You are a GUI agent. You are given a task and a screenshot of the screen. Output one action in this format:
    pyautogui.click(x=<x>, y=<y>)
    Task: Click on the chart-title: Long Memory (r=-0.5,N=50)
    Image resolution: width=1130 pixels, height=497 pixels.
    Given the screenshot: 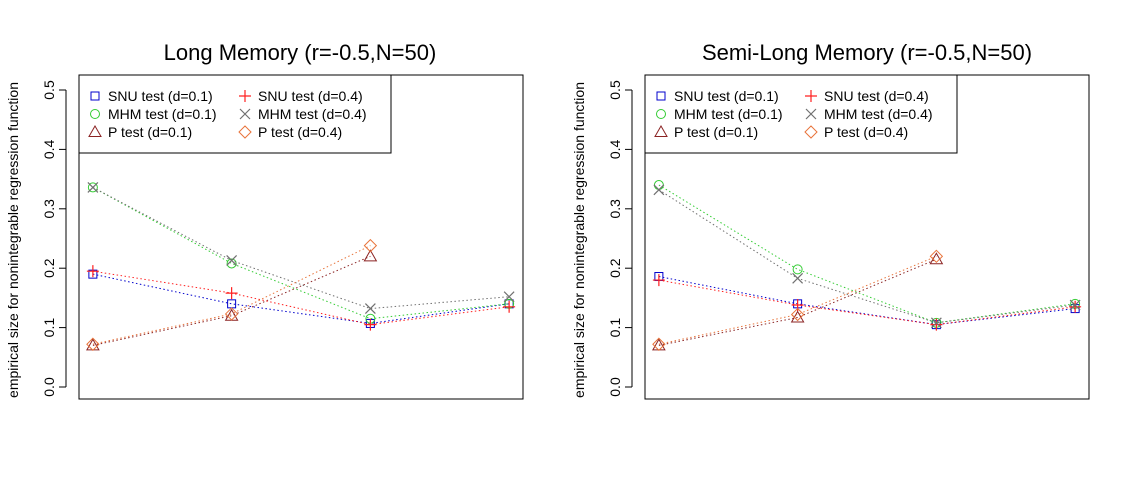 What is the action you would take?
    pyautogui.click(x=300, y=52)
    